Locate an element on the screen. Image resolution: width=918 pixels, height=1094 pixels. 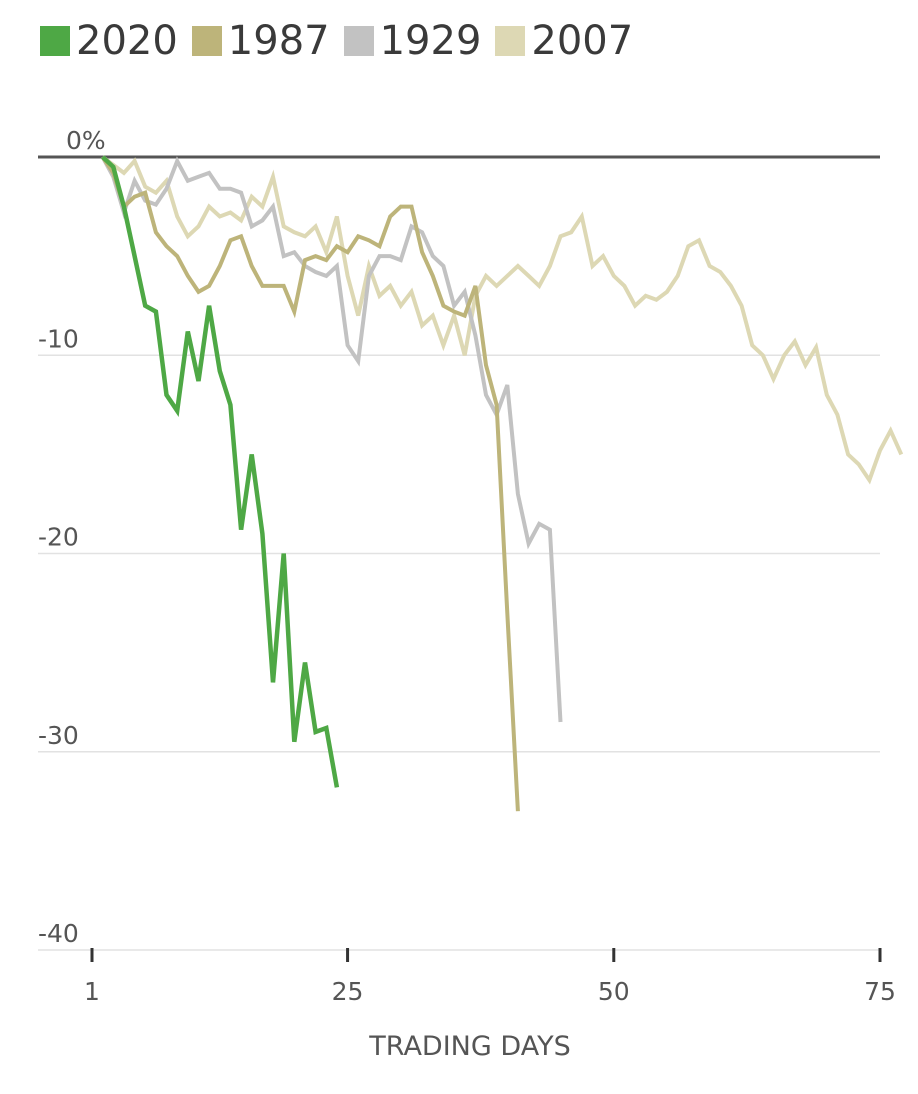
x-axis-title: TRADING DAYS is located at coordinates (469, 1046).